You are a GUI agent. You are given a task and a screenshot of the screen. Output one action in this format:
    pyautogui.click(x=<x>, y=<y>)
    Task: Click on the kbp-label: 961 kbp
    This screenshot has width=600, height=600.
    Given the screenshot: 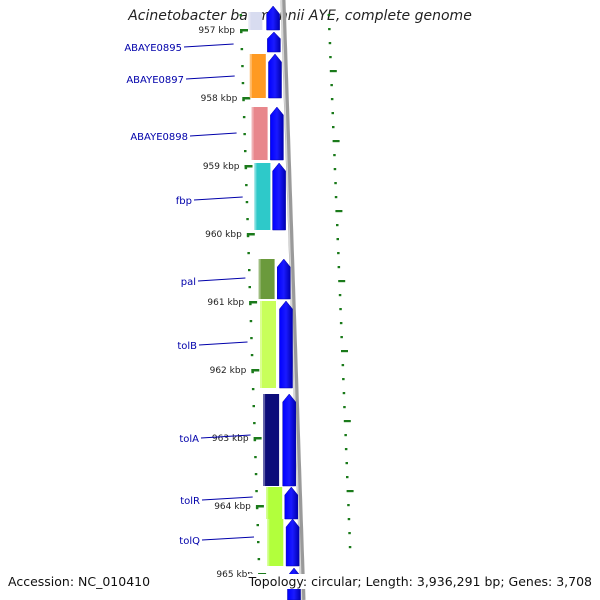 What is the action you would take?
    pyautogui.click(x=225, y=303)
    